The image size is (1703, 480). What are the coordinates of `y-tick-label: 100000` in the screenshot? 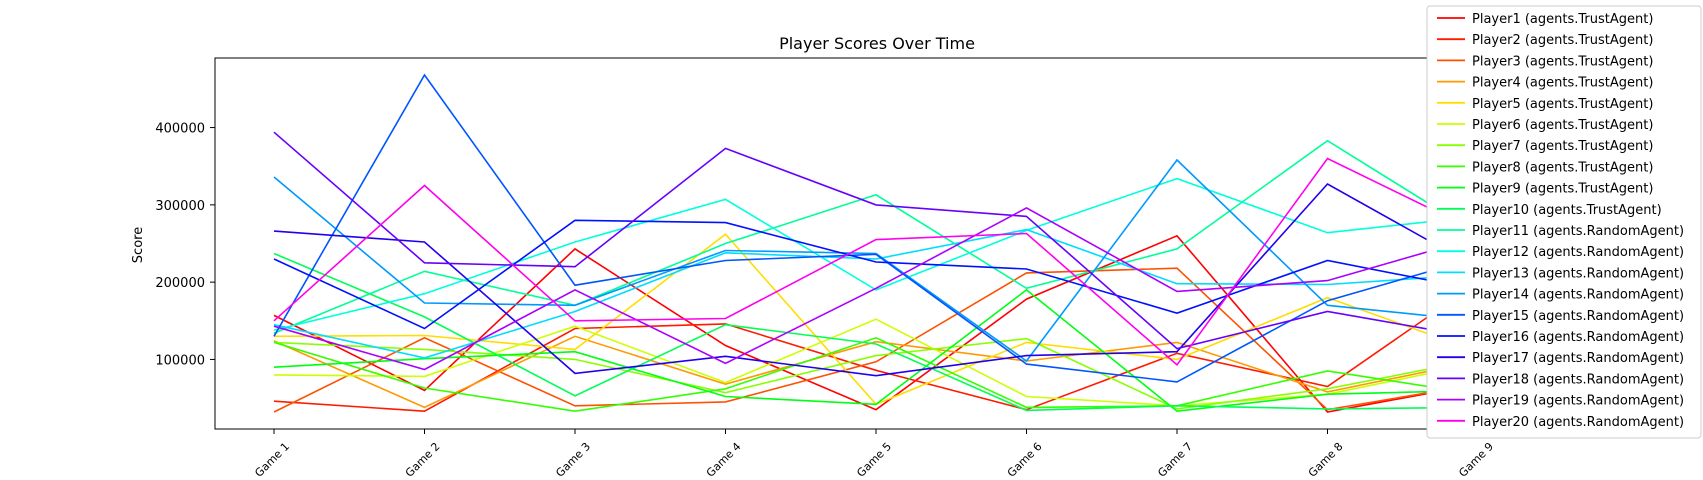 It's located at (180, 360).